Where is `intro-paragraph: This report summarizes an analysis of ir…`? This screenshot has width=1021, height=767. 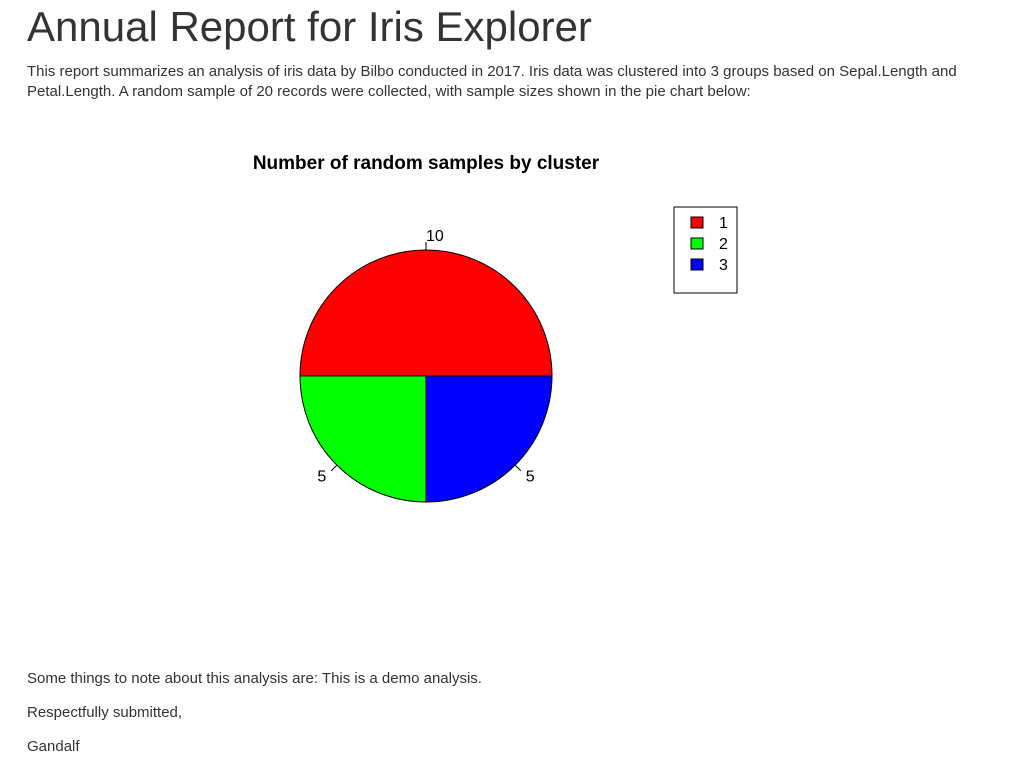 intro-paragraph: This report summarizes an analysis of ir… is located at coordinates (492, 81).